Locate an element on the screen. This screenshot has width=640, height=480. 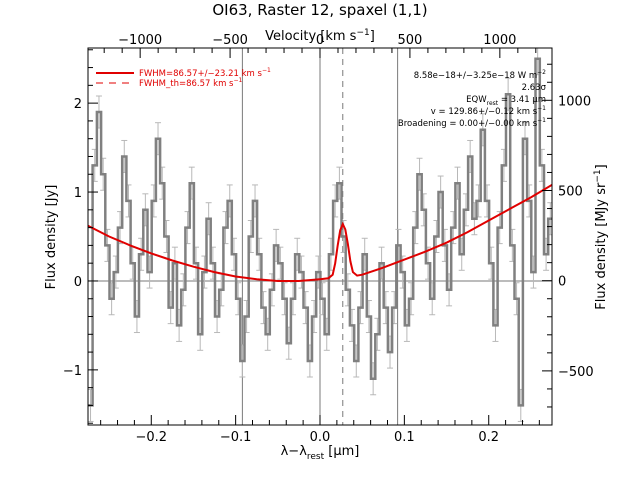
x-axis-label: λ−λrest [μm] is located at coordinates (320, 453).